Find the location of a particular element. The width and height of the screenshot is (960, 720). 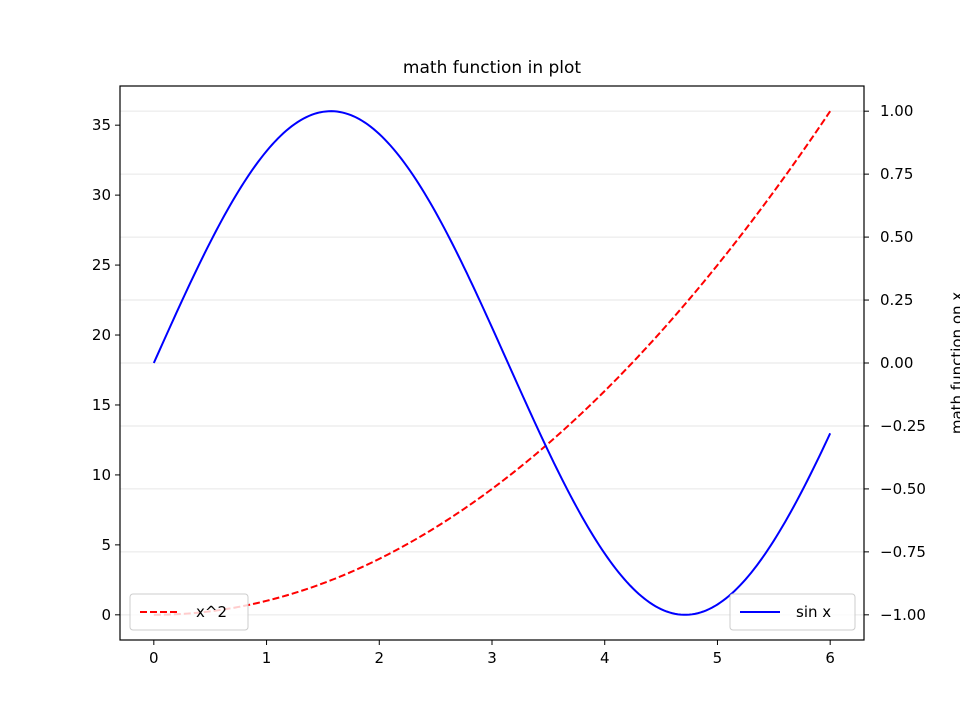

y-right-tick-label: 0.00 is located at coordinates (896, 363).